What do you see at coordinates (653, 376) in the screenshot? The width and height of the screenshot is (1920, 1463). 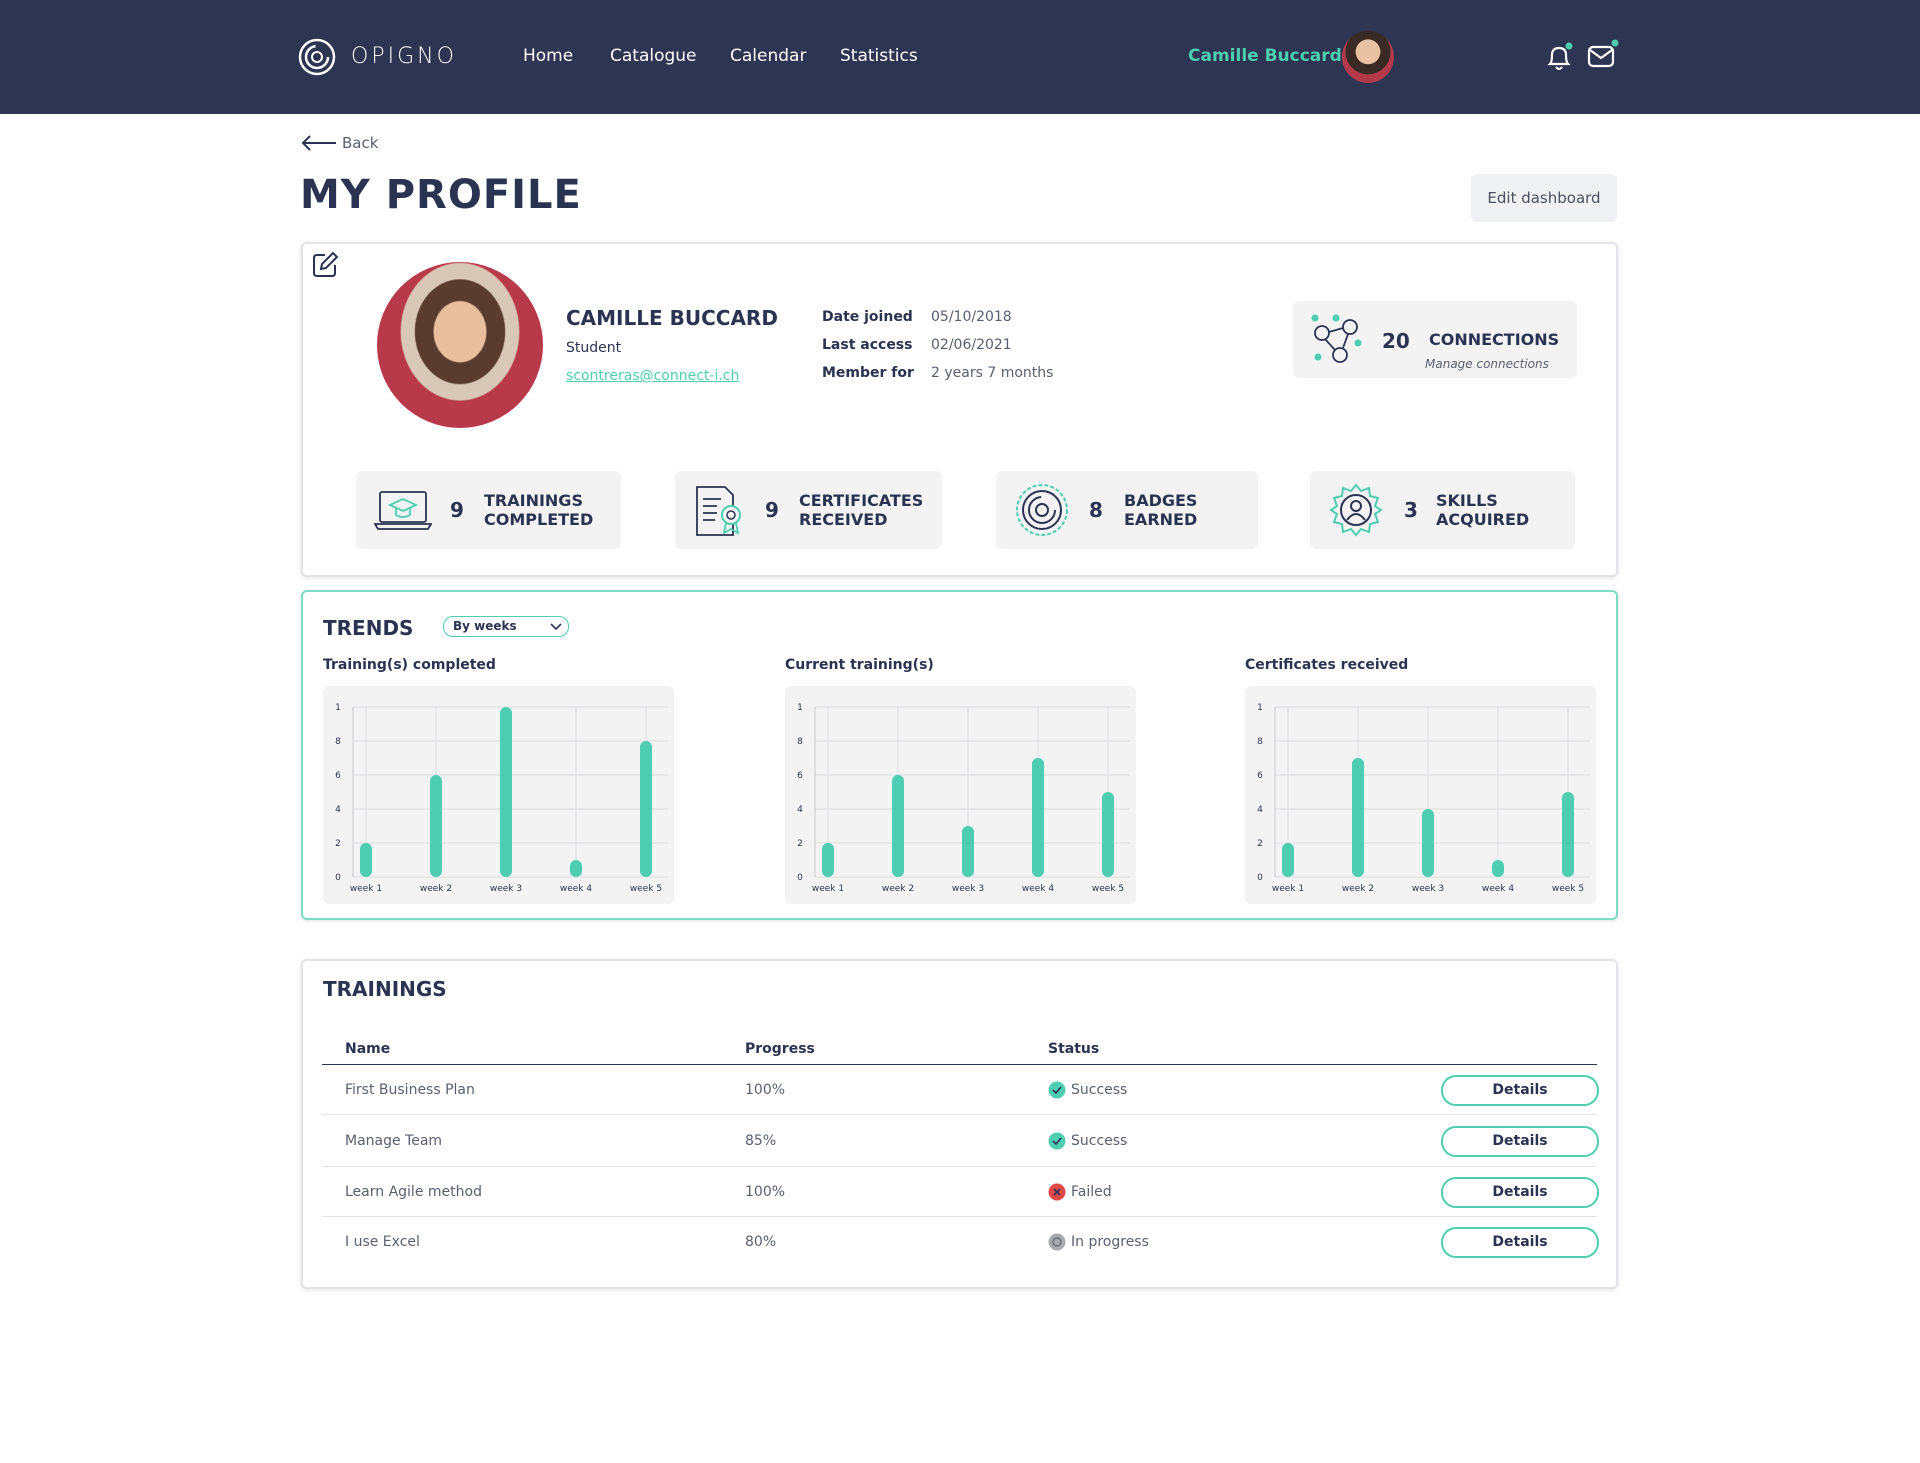 I see `profile-email: scontreras@connect-i.ch` at bounding box center [653, 376].